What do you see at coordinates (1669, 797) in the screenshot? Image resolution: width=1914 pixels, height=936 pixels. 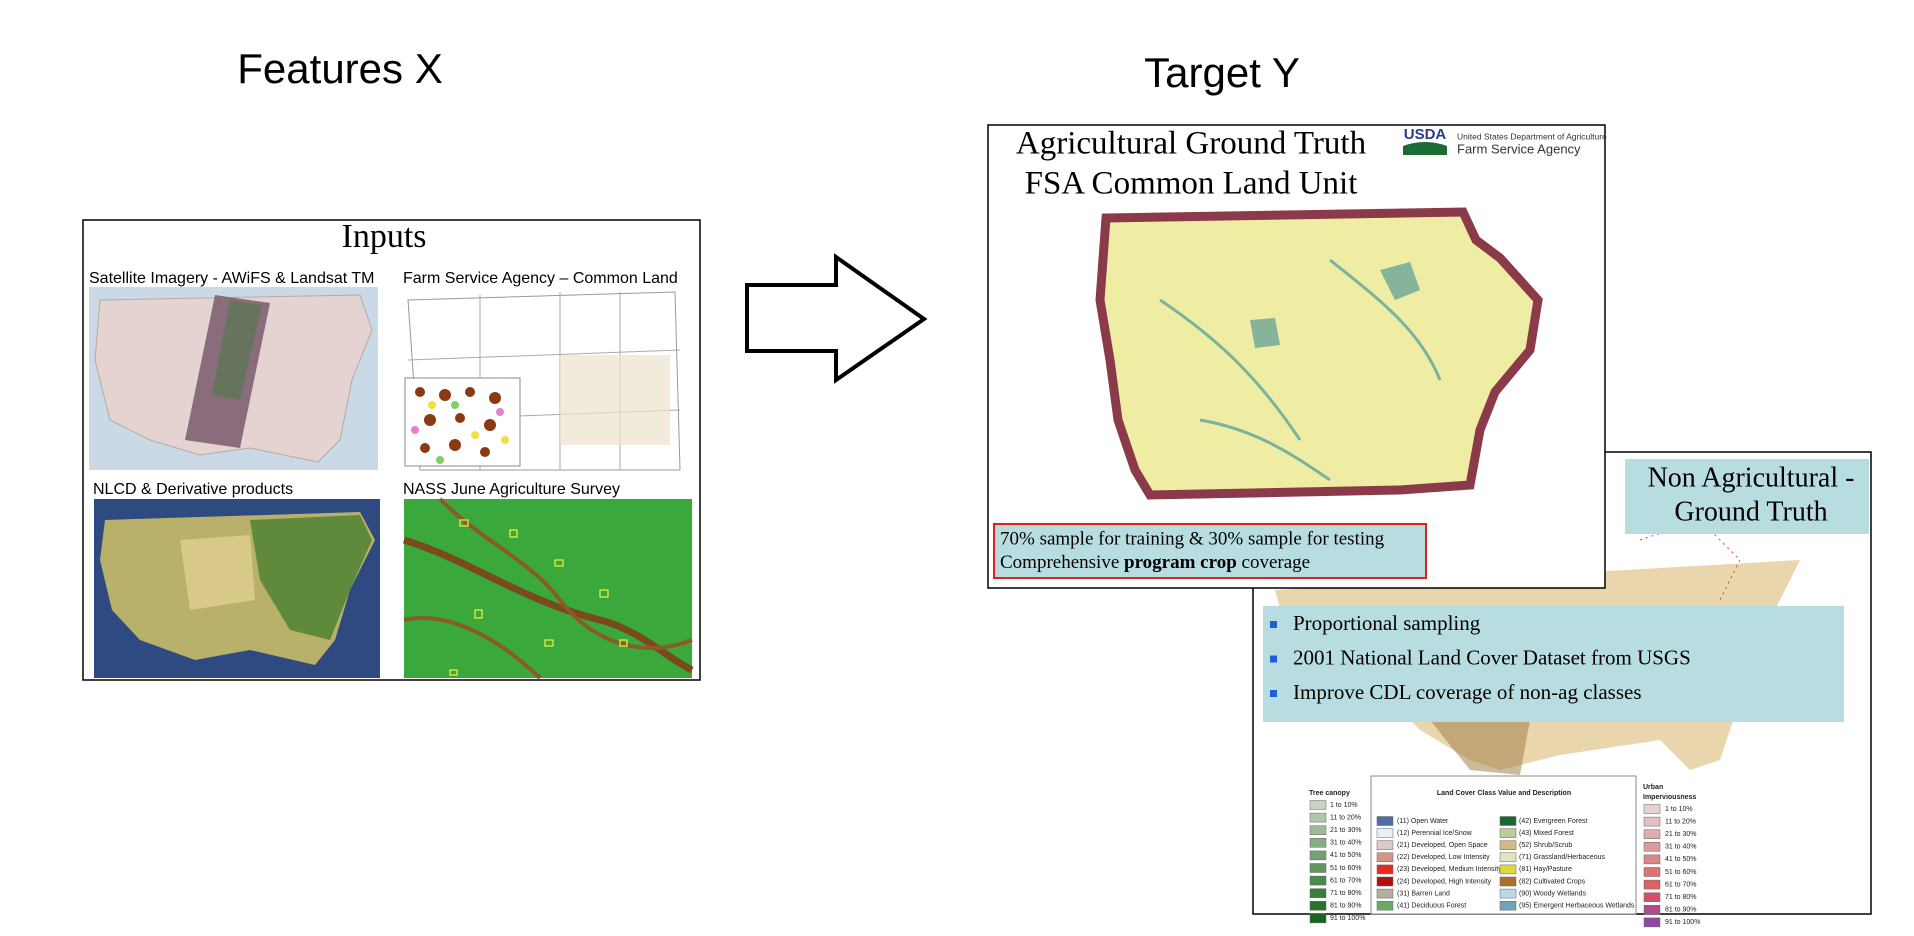 I see `legend-title: Imperviousness` at bounding box center [1669, 797].